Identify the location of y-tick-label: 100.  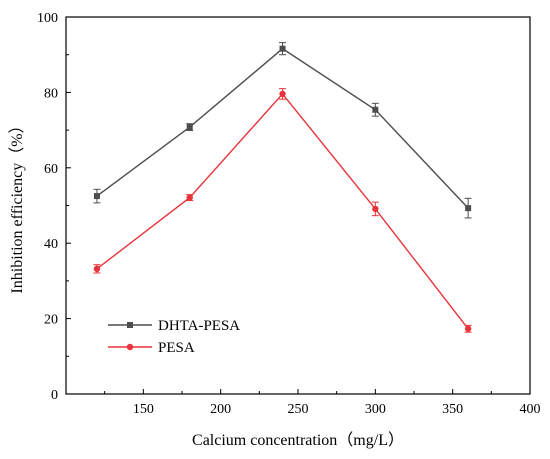
(47, 18).